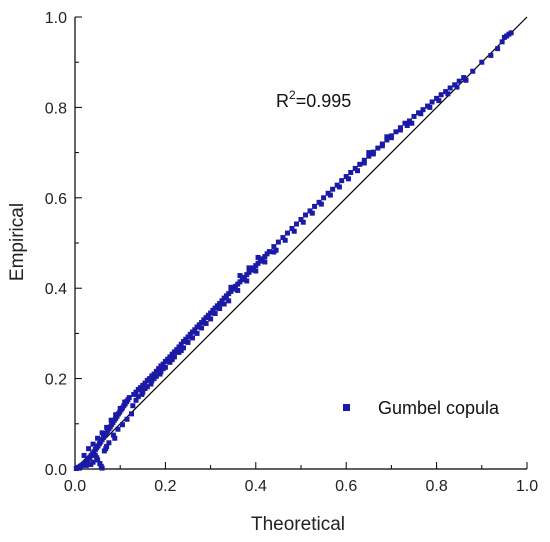  I want to click on x-tick-label: 0.0, so click(75, 486).